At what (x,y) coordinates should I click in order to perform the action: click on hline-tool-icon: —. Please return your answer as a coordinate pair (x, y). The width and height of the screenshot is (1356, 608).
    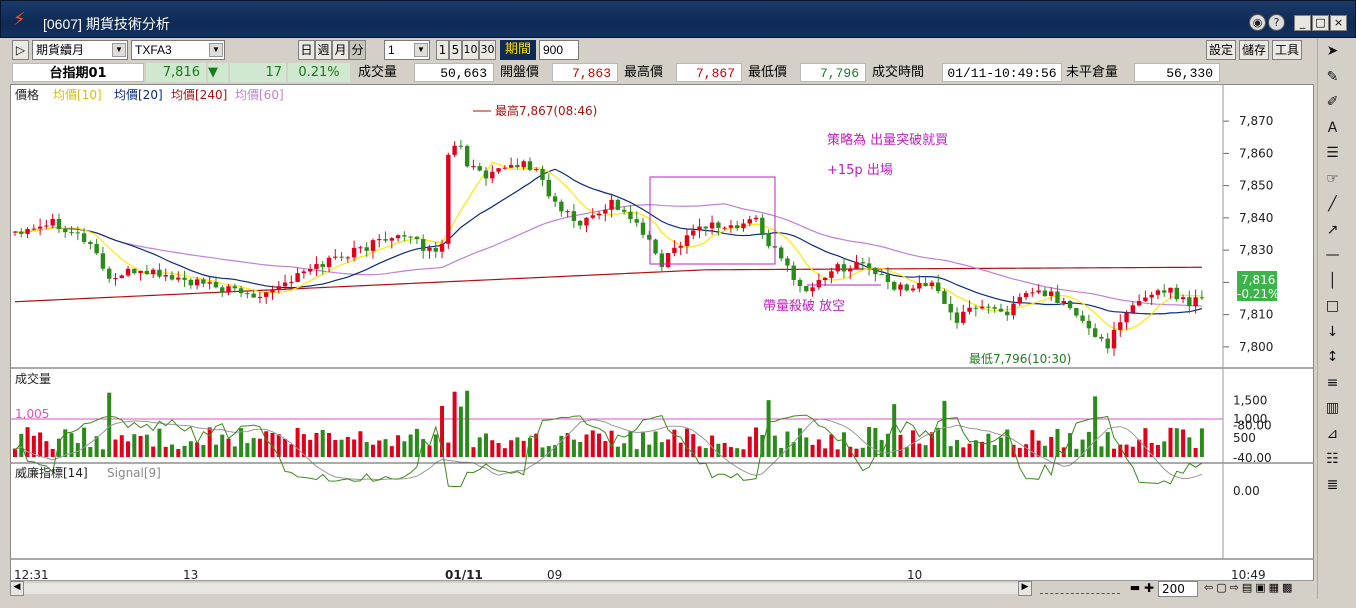
    Looking at the image, I should click on (1332, 255).